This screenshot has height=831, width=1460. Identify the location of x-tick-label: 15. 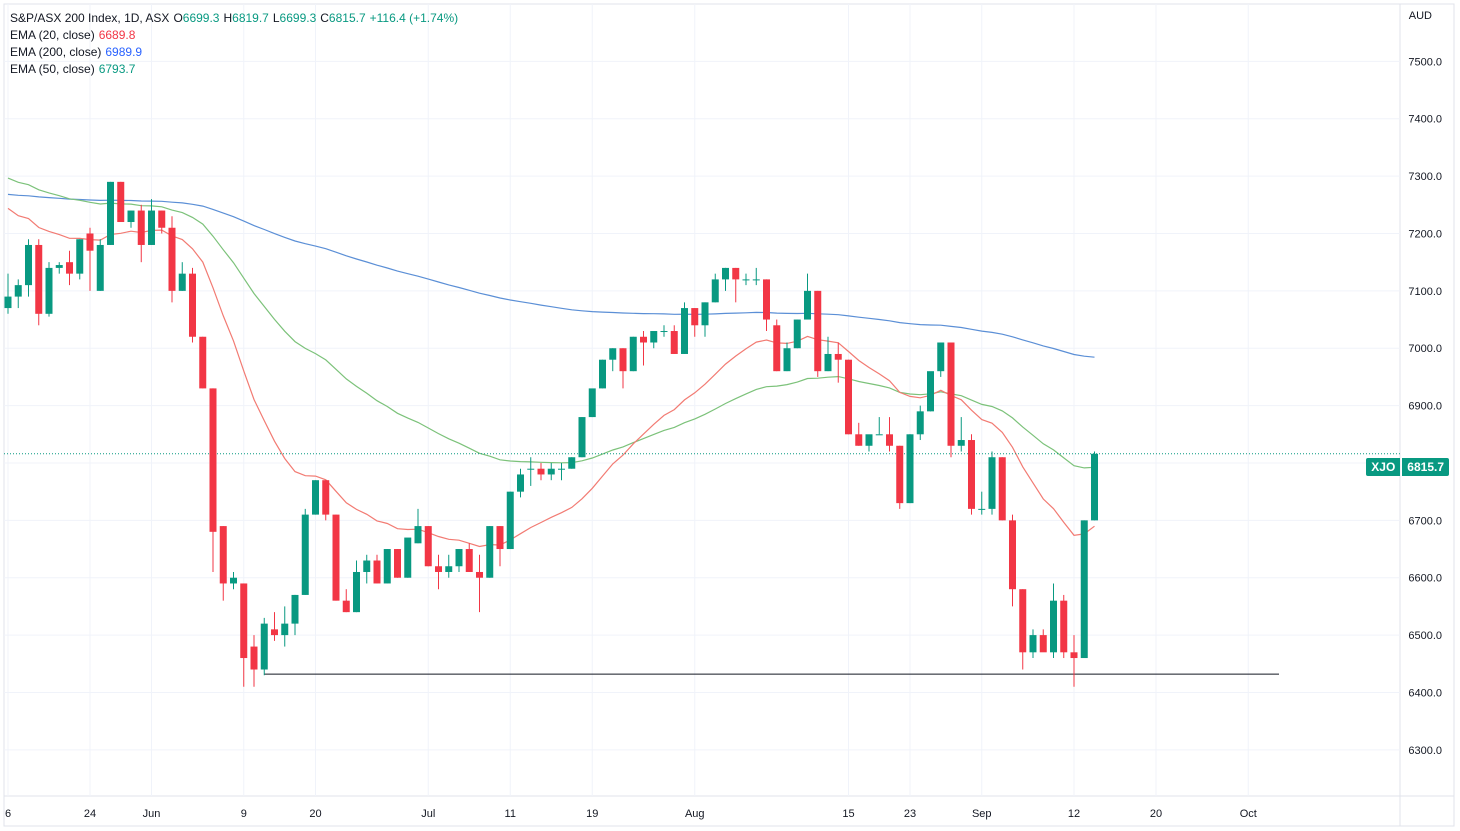
(848, 814).